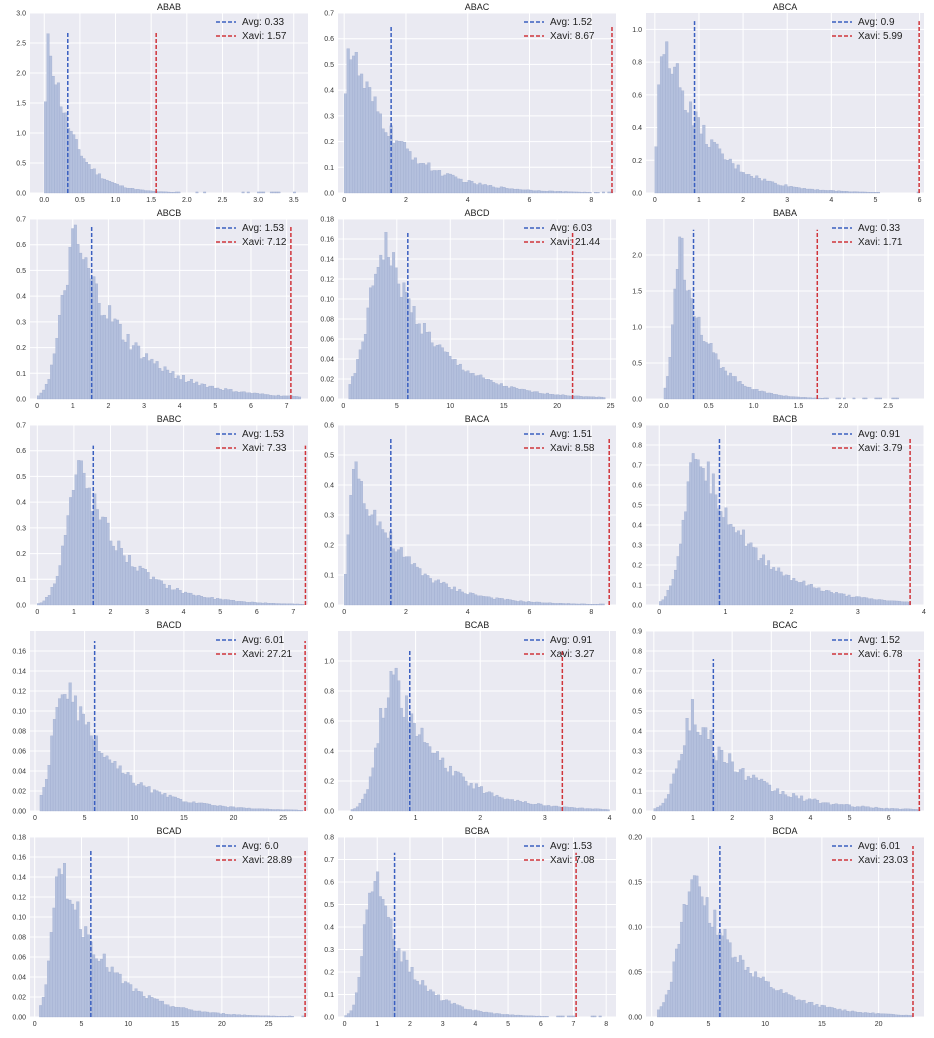  I want to click on panel-title: ABCD, so click(477, 213).